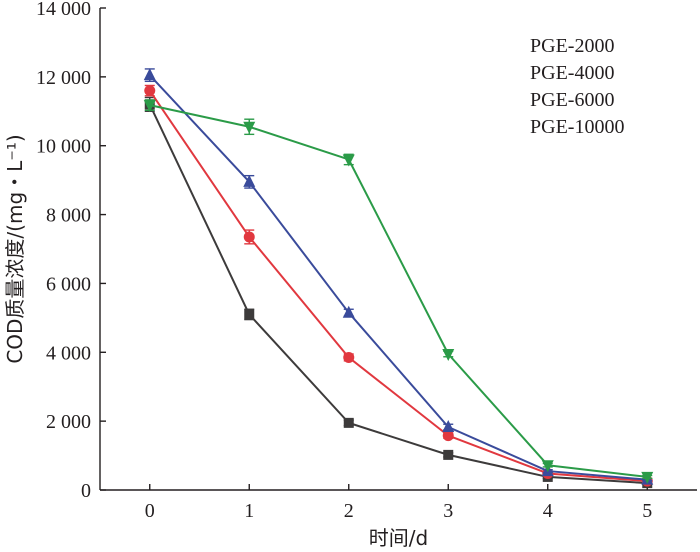  I want to click on y-tick-label: 4 000, so click(68, 353).